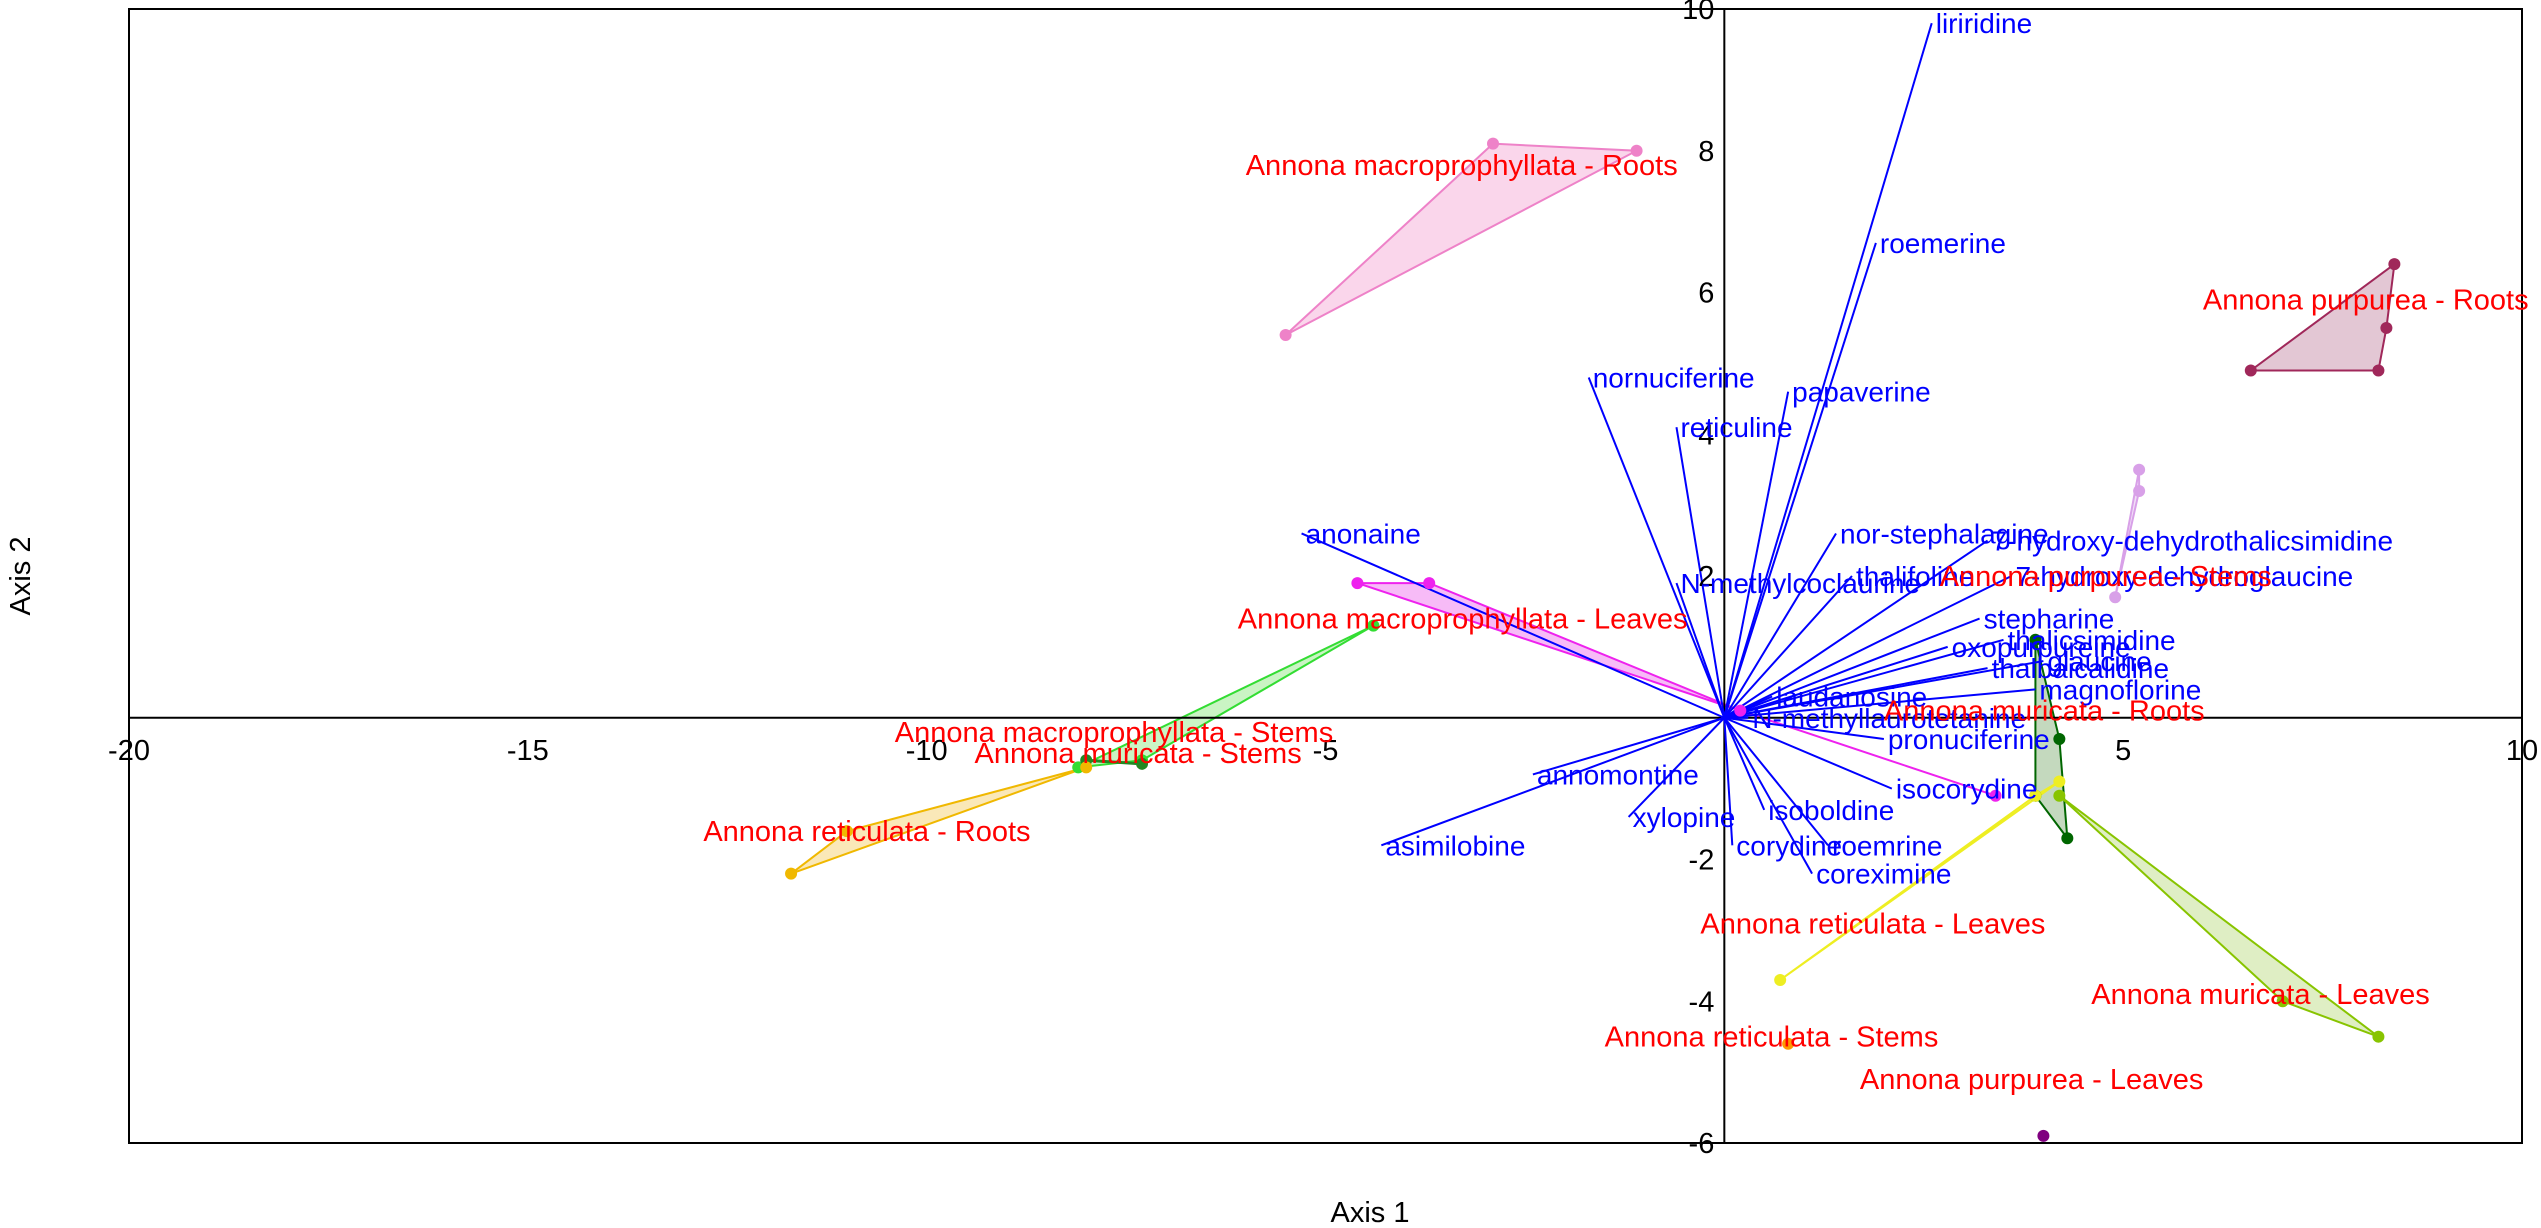 Image resolution: width=2541 pixels, height=1228 pixels. What do you see at coordinates (1889, 718) in the screenshot?
I see `vector-label-n-methyllaurotetanine: N-methyllaurotetanine` at bounding box center [1889, 718].